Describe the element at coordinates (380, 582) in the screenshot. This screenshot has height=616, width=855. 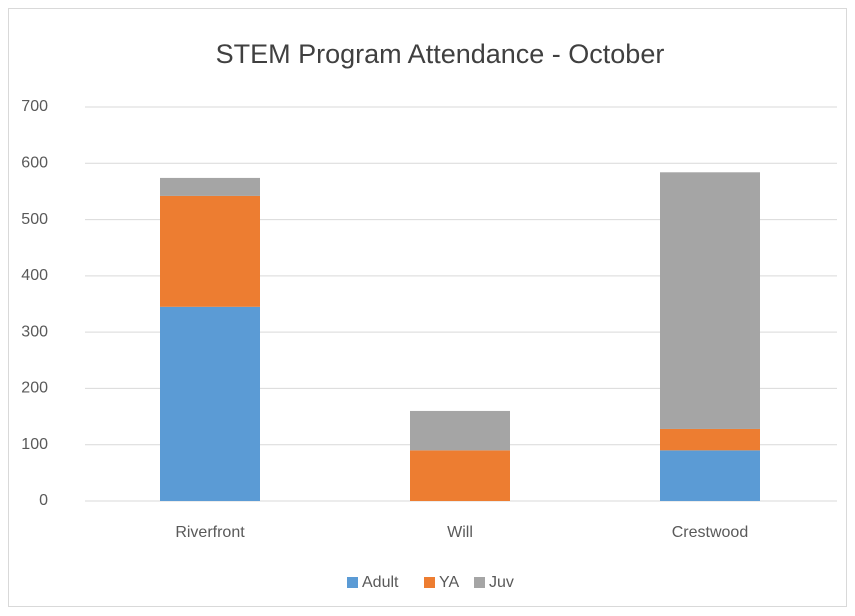
I see `legend-label: Adult` at that location.